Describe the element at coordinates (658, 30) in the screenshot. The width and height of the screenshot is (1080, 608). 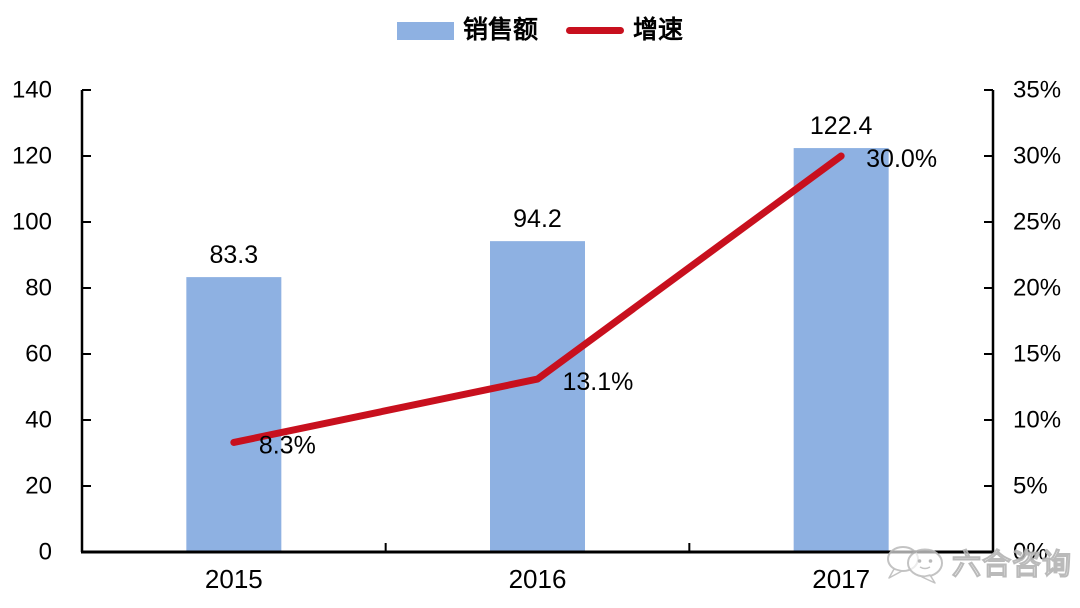
I see `legend-label-growth: 增速` at that location.